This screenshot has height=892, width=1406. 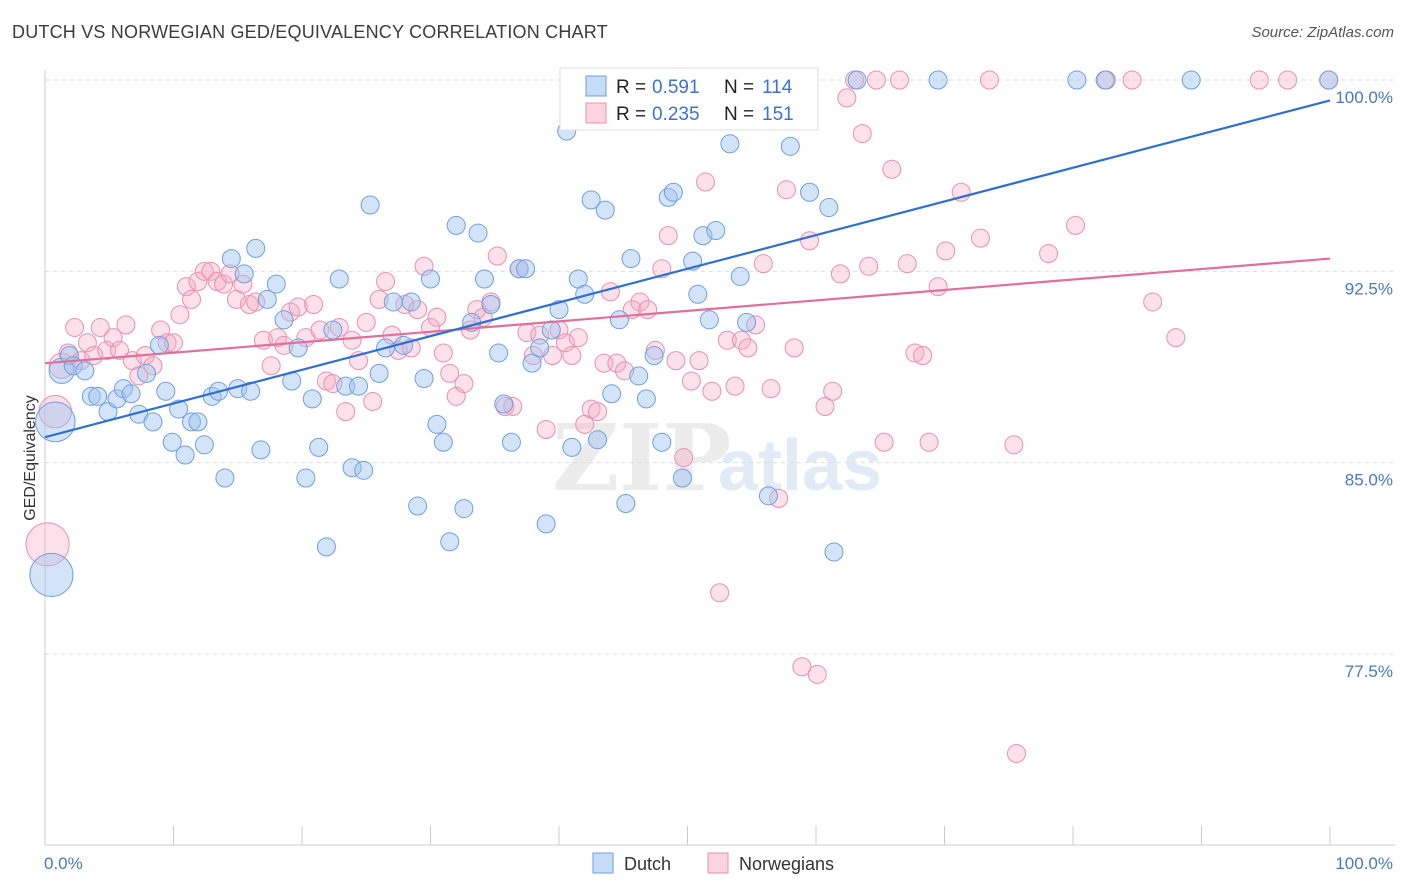 What do you see at coordinates (596, 113) in the screenshot?
I see `legend-nor-swatch` at bounding box center [596, 113].